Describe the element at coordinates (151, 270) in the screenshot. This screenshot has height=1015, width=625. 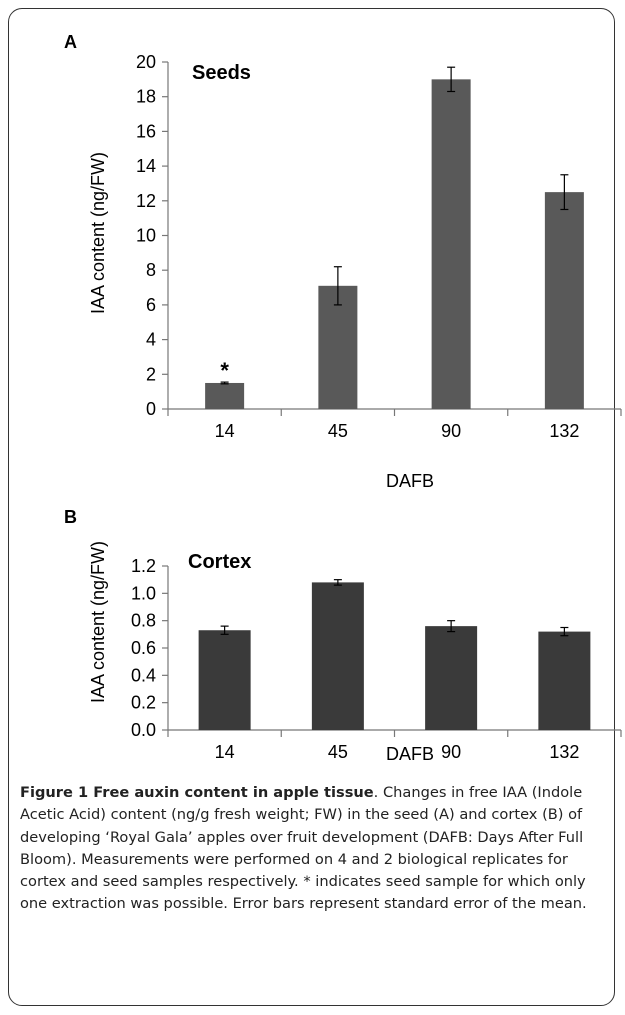
I see `y-tick-label: 8` at that location.